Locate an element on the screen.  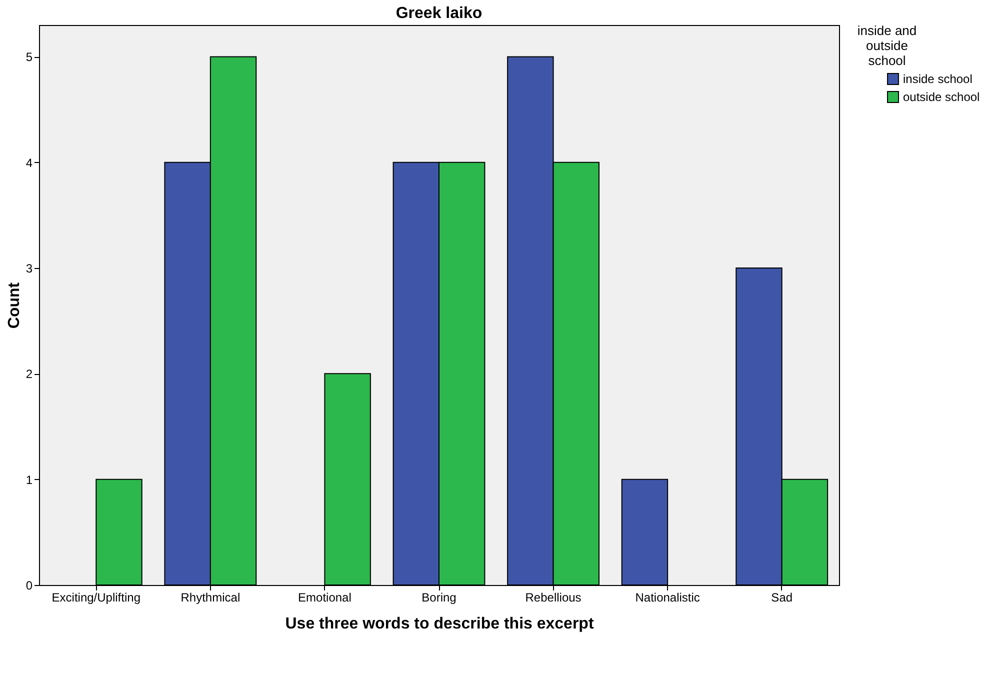
legend-label: outside school is located at coordinates (941, 97).